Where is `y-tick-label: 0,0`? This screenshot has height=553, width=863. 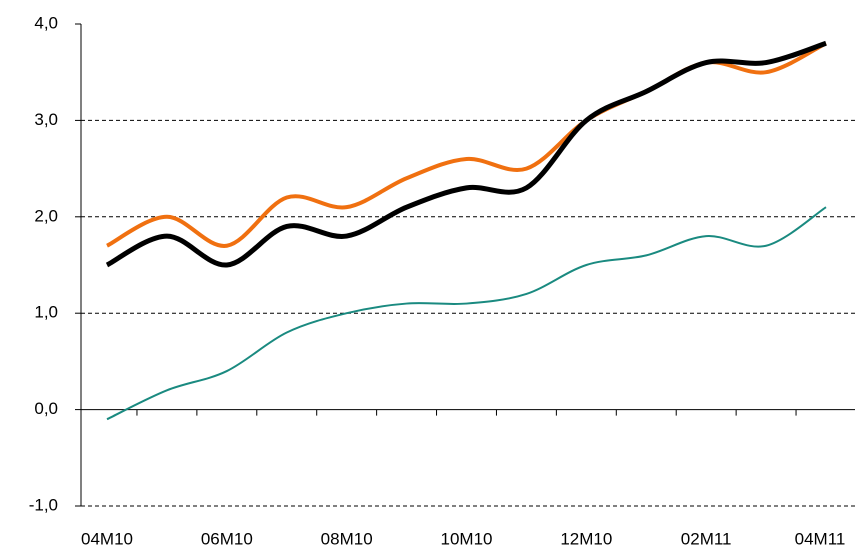
y-tick-label: 0,0 is located at coordinates (46, 408).